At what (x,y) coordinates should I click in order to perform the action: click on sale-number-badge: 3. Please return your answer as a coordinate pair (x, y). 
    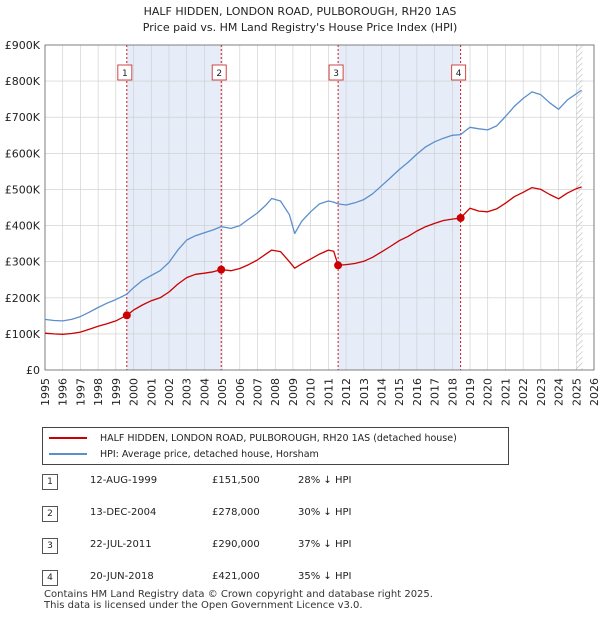
    Looking at the image, I should click on (50, 546).